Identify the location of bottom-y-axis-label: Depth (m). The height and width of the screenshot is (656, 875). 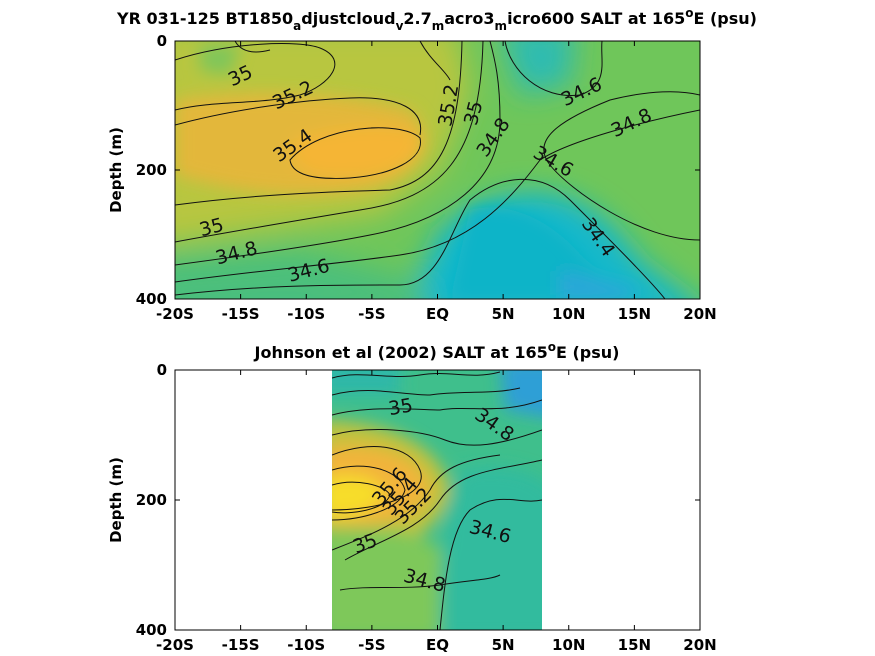
(116, 500).